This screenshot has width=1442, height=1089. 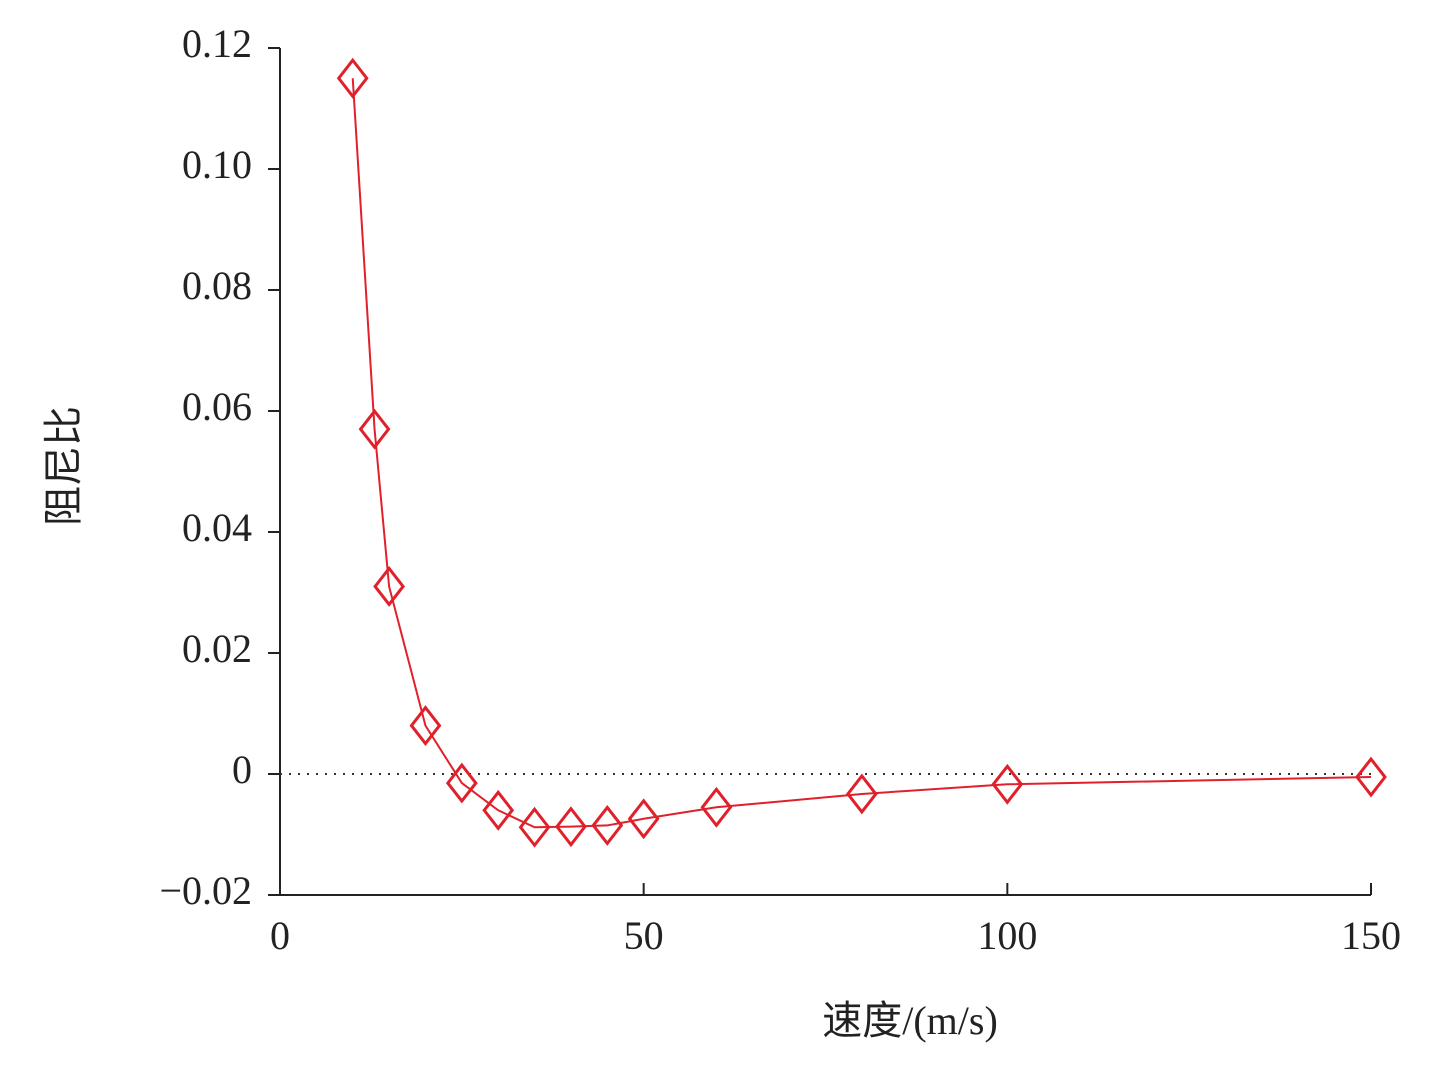 I want to click on x-tick-label: 0, so click(x=280, y=935).